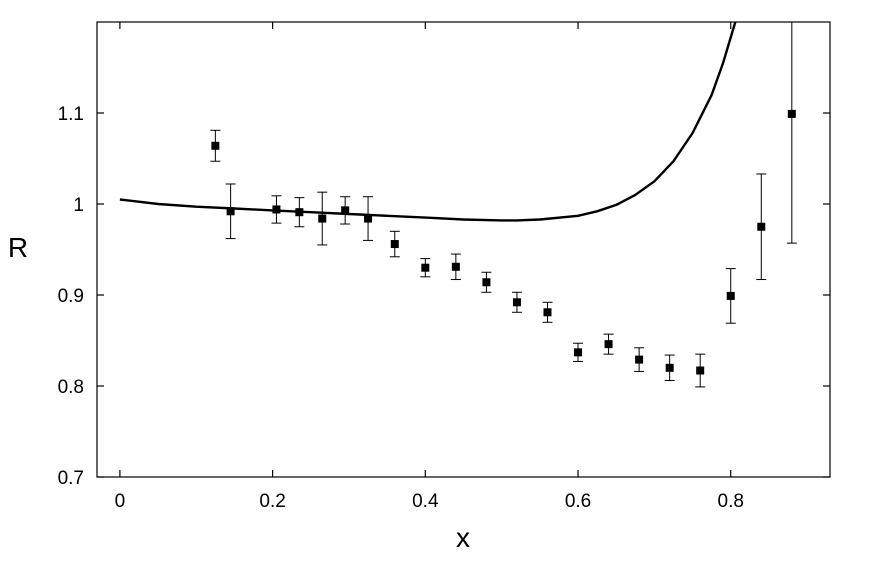 Image resolution: width=879 pixels, height=579 pixels. What do you see at coordinates (71, 114) in the screenshot?
I see `y-tick-label: 1.1` at bounding box center [71, 114].